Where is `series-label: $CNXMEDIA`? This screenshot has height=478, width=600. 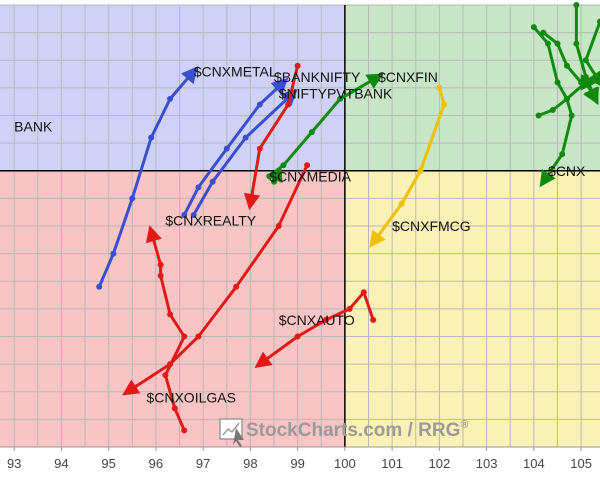 series-label: $CNXMEDIA is located at coordinates (310, 176).